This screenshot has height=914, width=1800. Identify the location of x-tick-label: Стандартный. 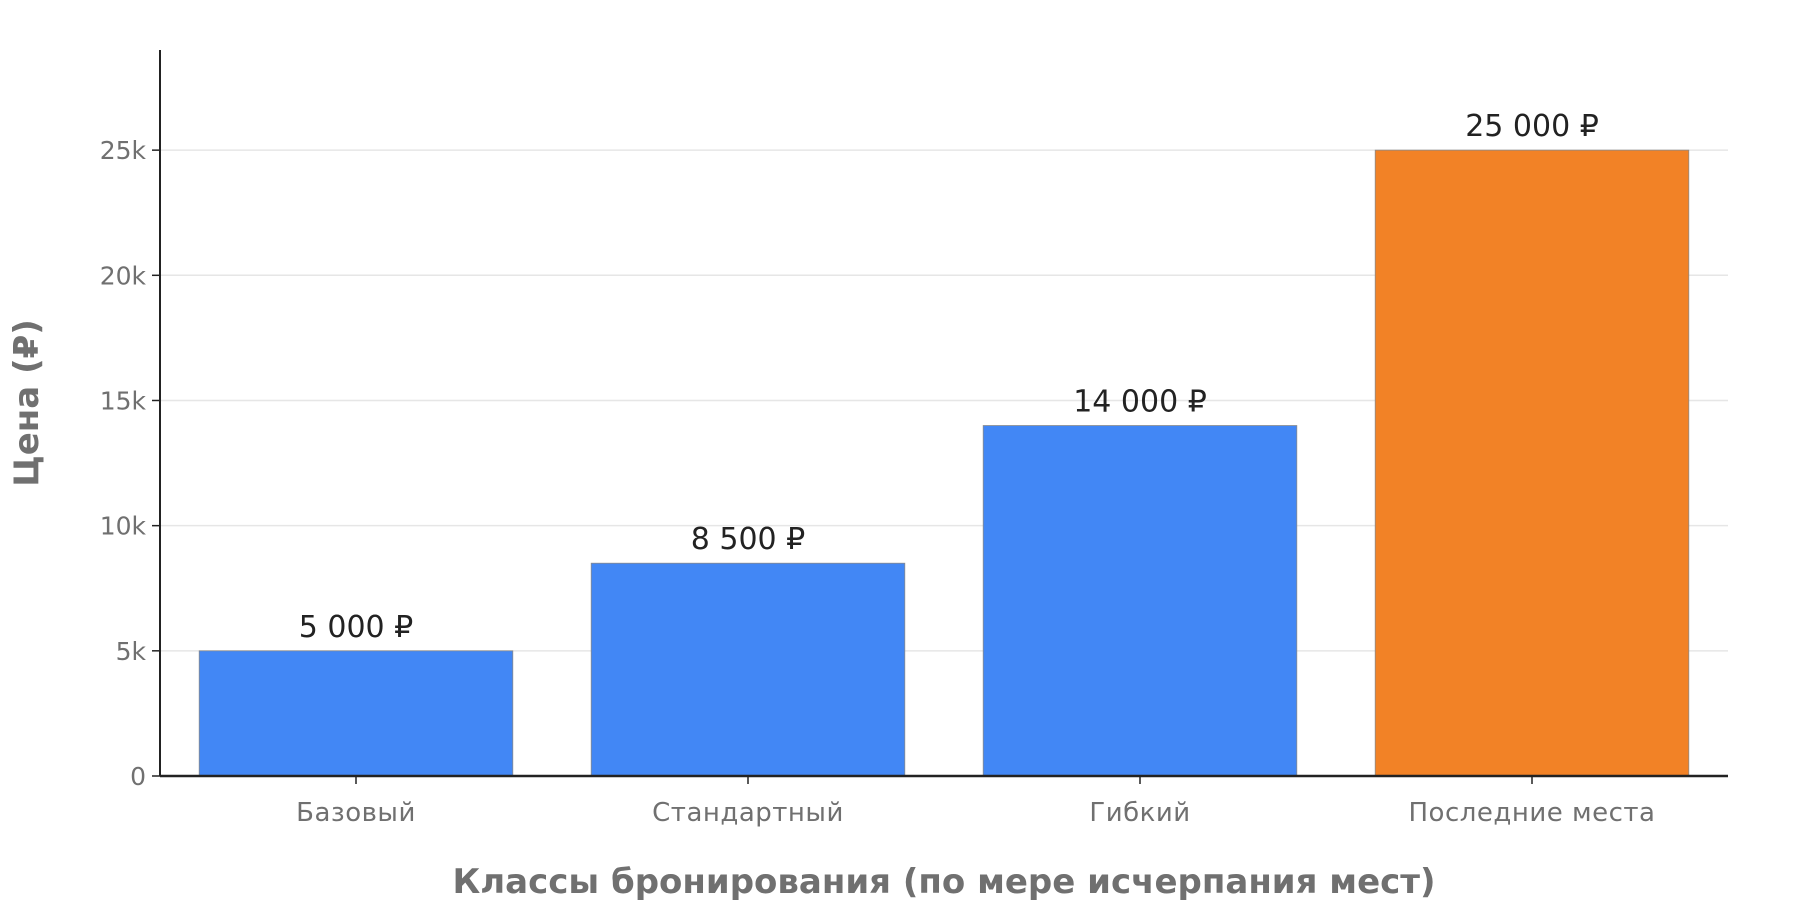
(748, 813).